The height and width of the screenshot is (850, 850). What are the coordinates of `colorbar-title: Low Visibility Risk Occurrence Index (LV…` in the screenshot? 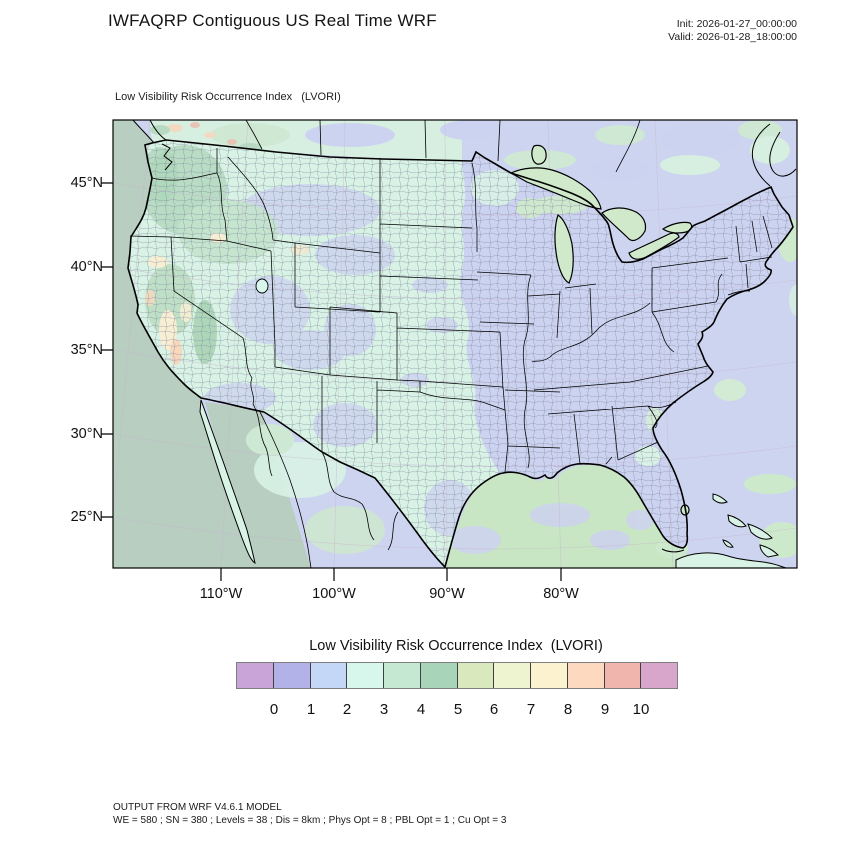 It's located at (456, 646).